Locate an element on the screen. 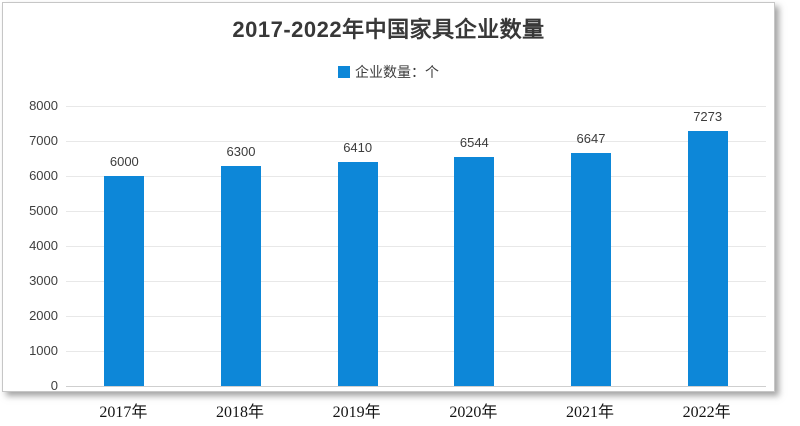 This screenshot has width=800, height=426. x-axis-tick-label: 2022年 is located at coordinates (706, 412).